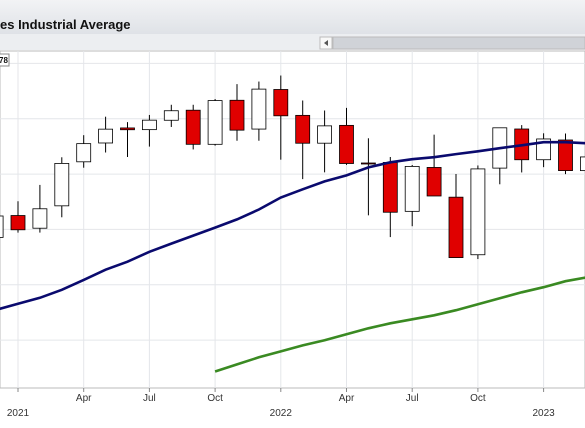 The image size is (585, 428). Describe the element at coordinates (18, 413) in the screenshot. I see `x-tick-label: 2021` at that location.